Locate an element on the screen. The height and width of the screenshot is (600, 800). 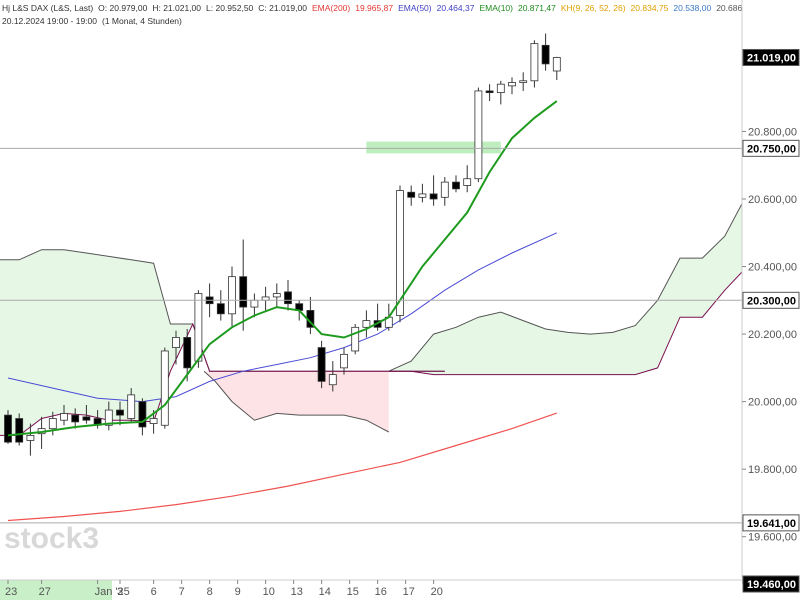
senkou-b-future is located at coordinates (565, 323).